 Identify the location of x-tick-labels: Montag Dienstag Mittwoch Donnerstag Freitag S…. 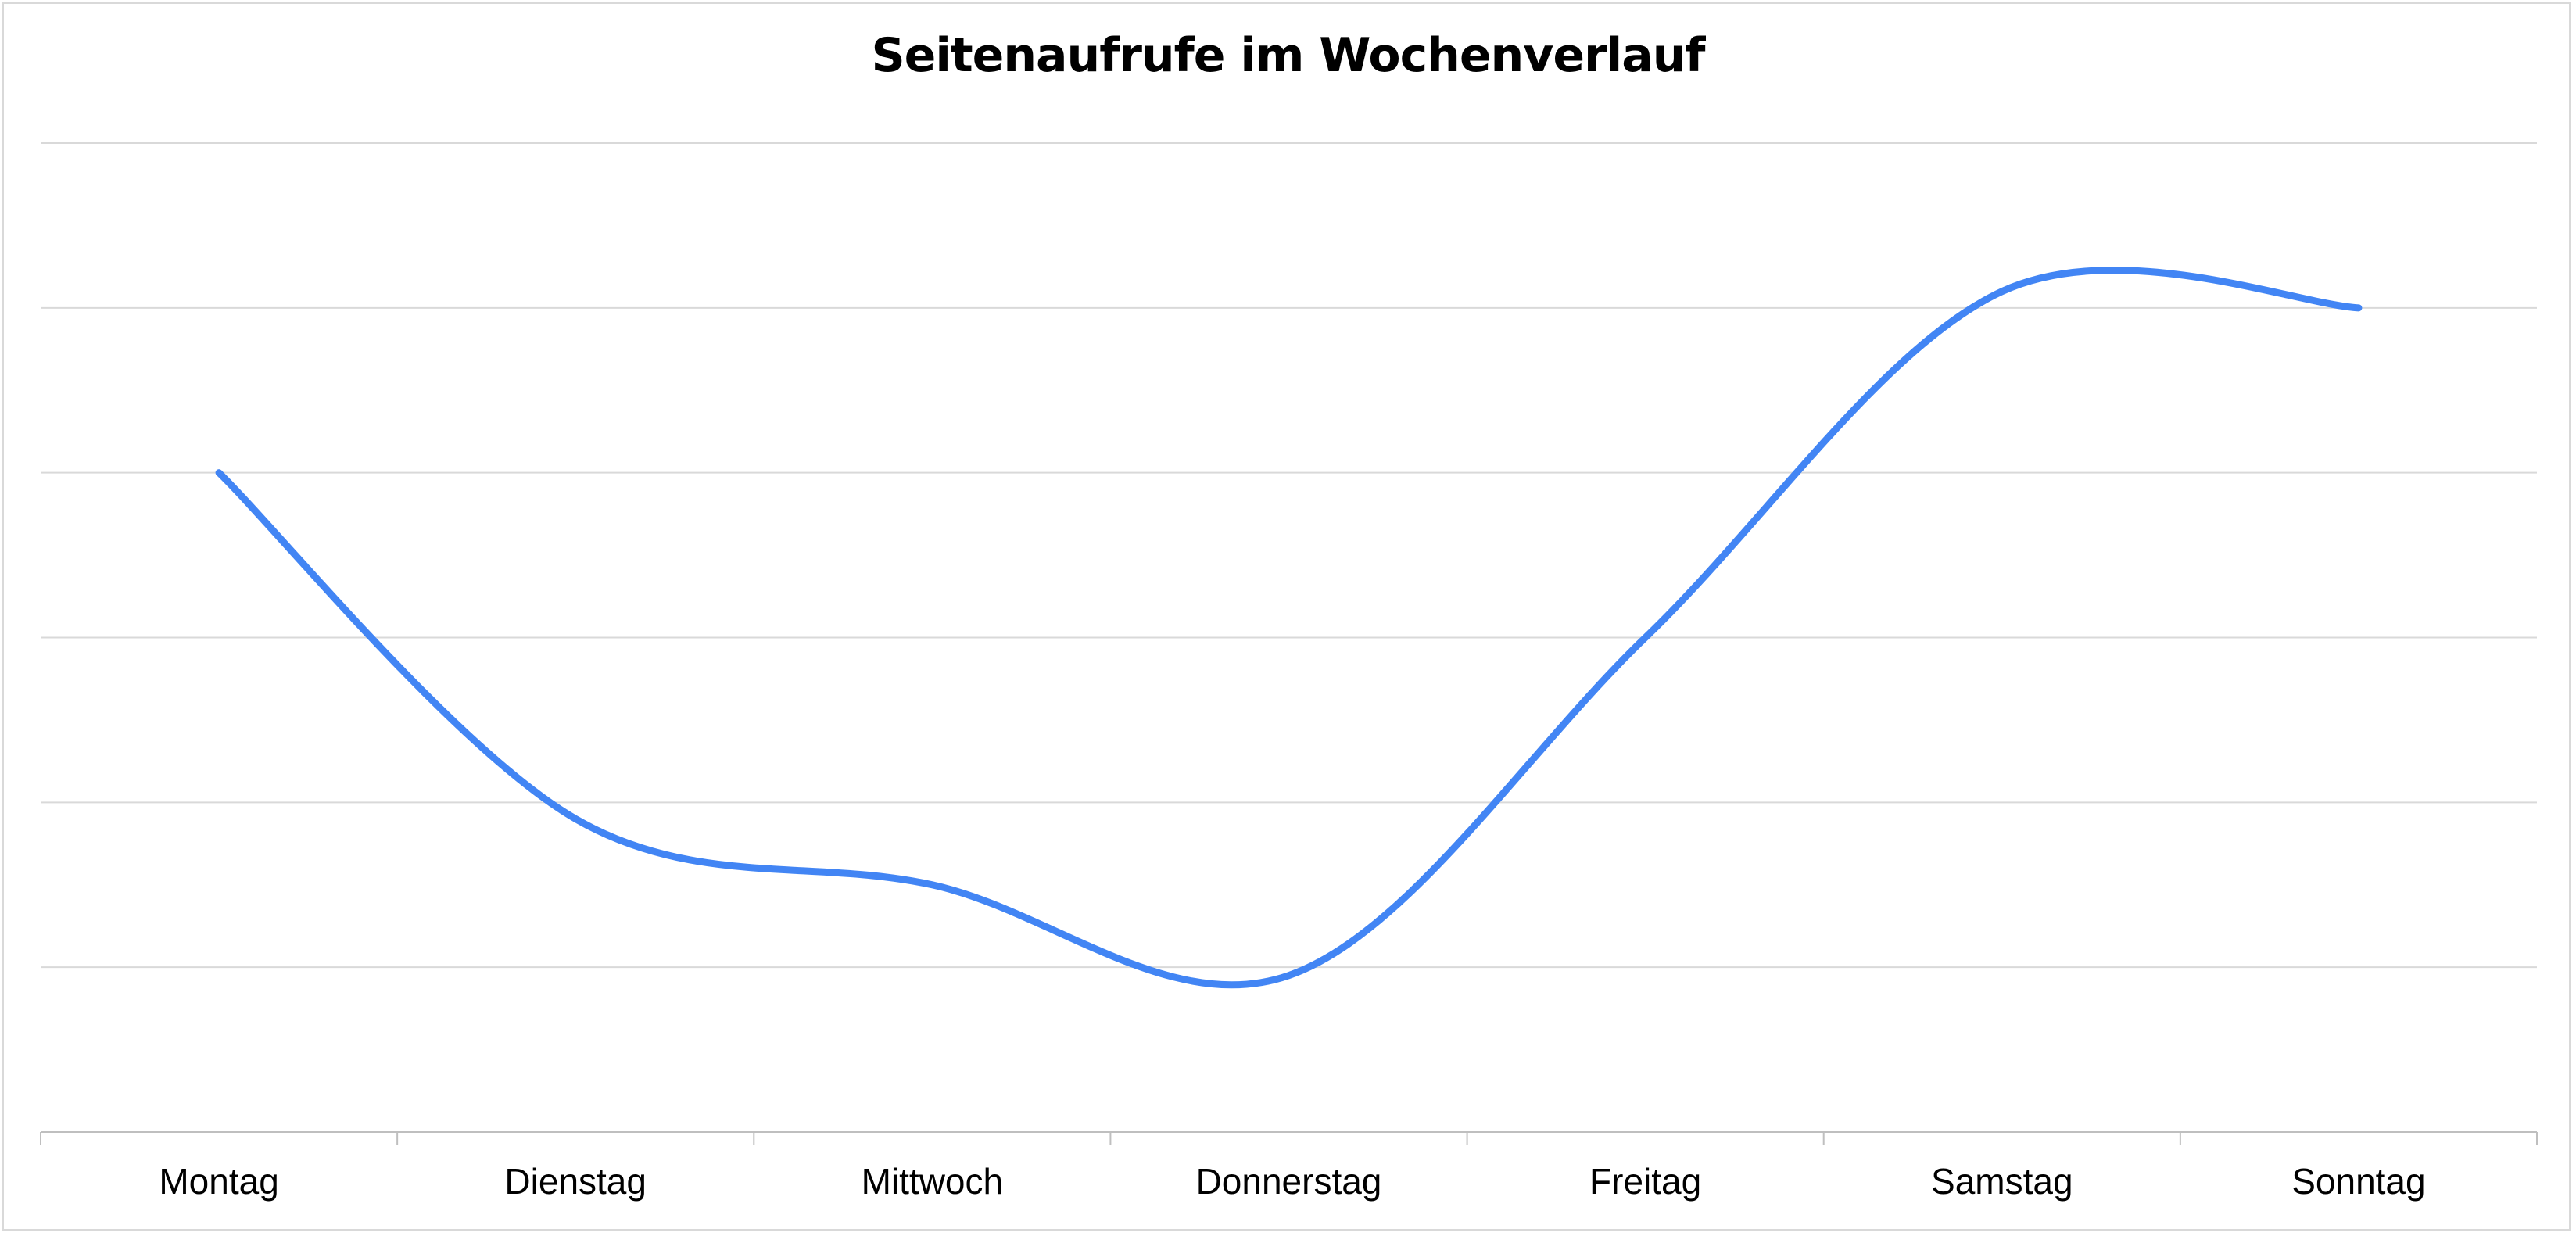
(1292, 1181).